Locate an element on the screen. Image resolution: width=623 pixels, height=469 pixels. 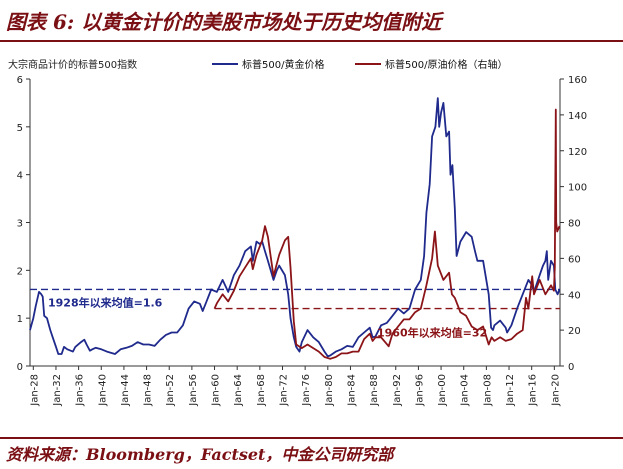
annotations: 1928年以来均值=1.6 1960年以来均值=32 is located at coordinates (267, 317).